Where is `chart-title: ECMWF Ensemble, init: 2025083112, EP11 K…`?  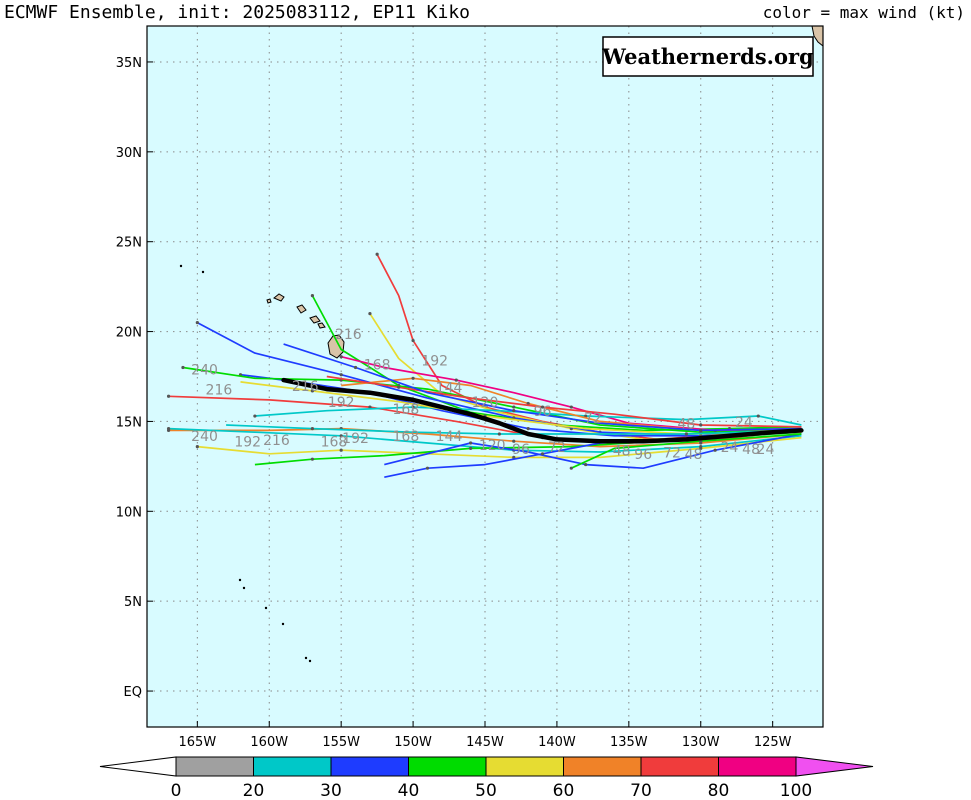 chart-title: ECMWF Ensemble, init: 2025083112, EP11 K… is located at coordinates (237, 12).